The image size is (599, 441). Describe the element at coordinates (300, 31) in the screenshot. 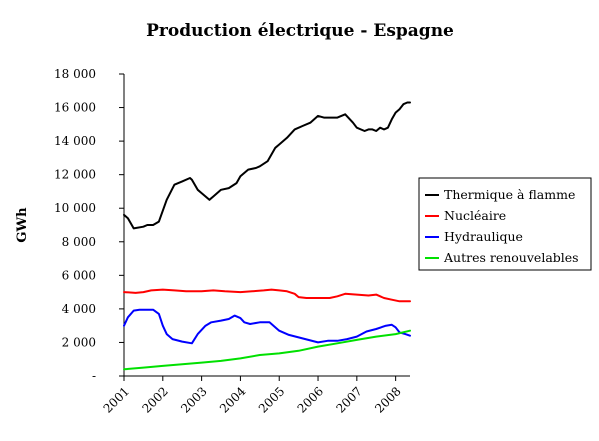

I see `chart-title: Production électrique - Espagne` at that location.